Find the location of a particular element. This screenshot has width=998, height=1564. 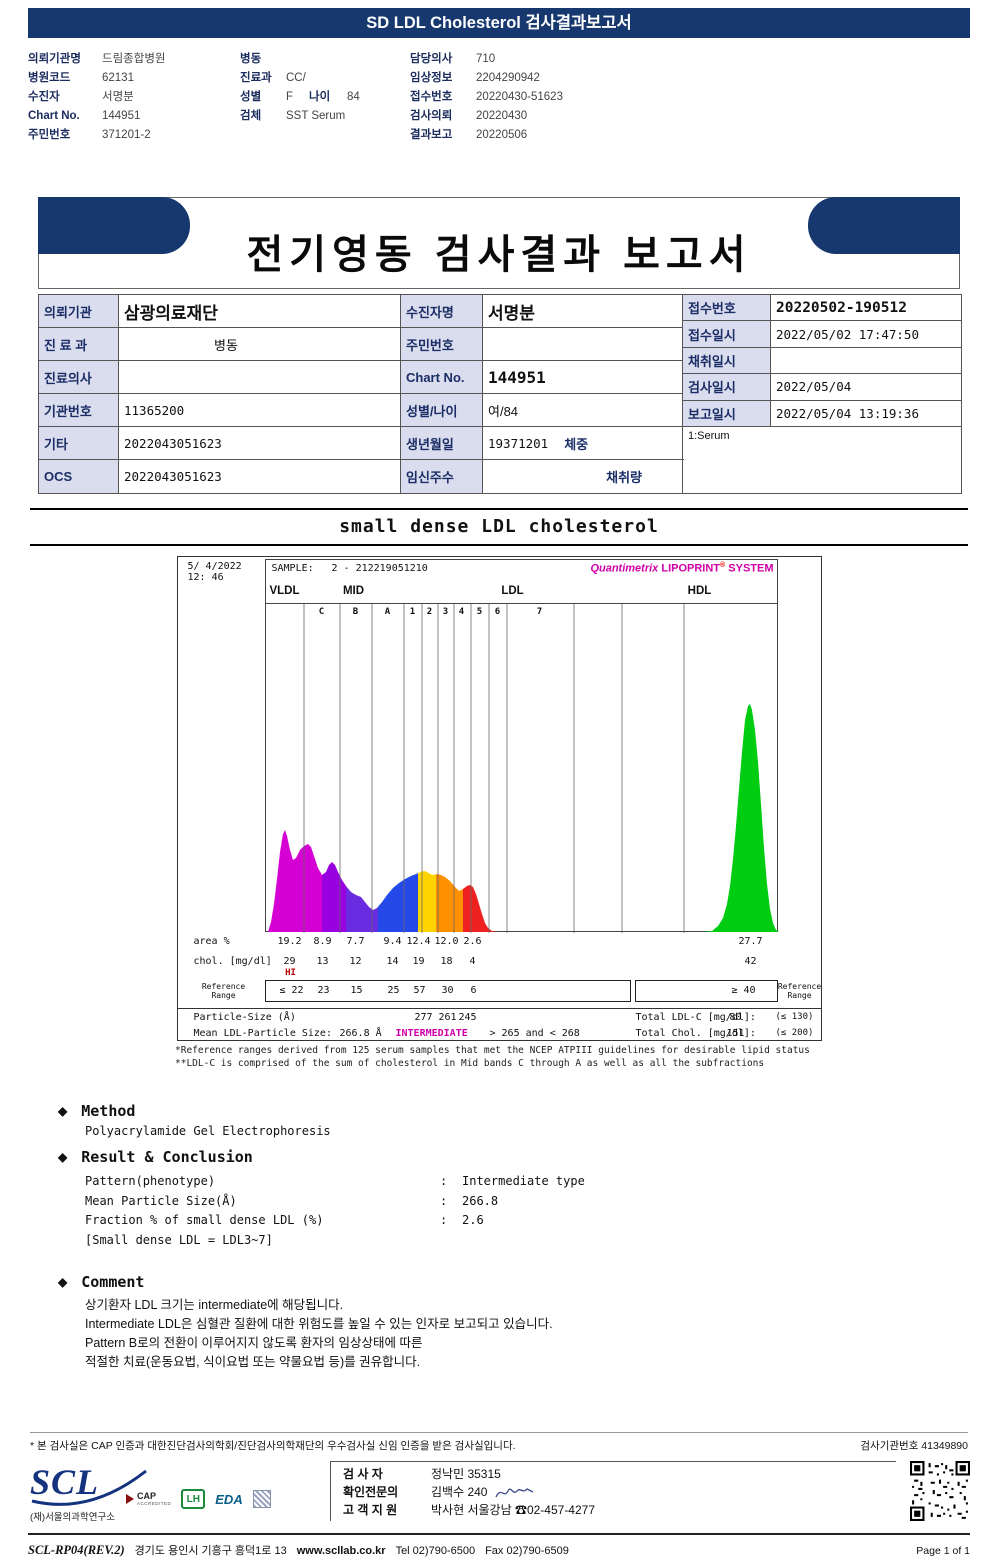

result-label: Fraction % of small dense LDL (%) is located at coordinates (204, 1220).